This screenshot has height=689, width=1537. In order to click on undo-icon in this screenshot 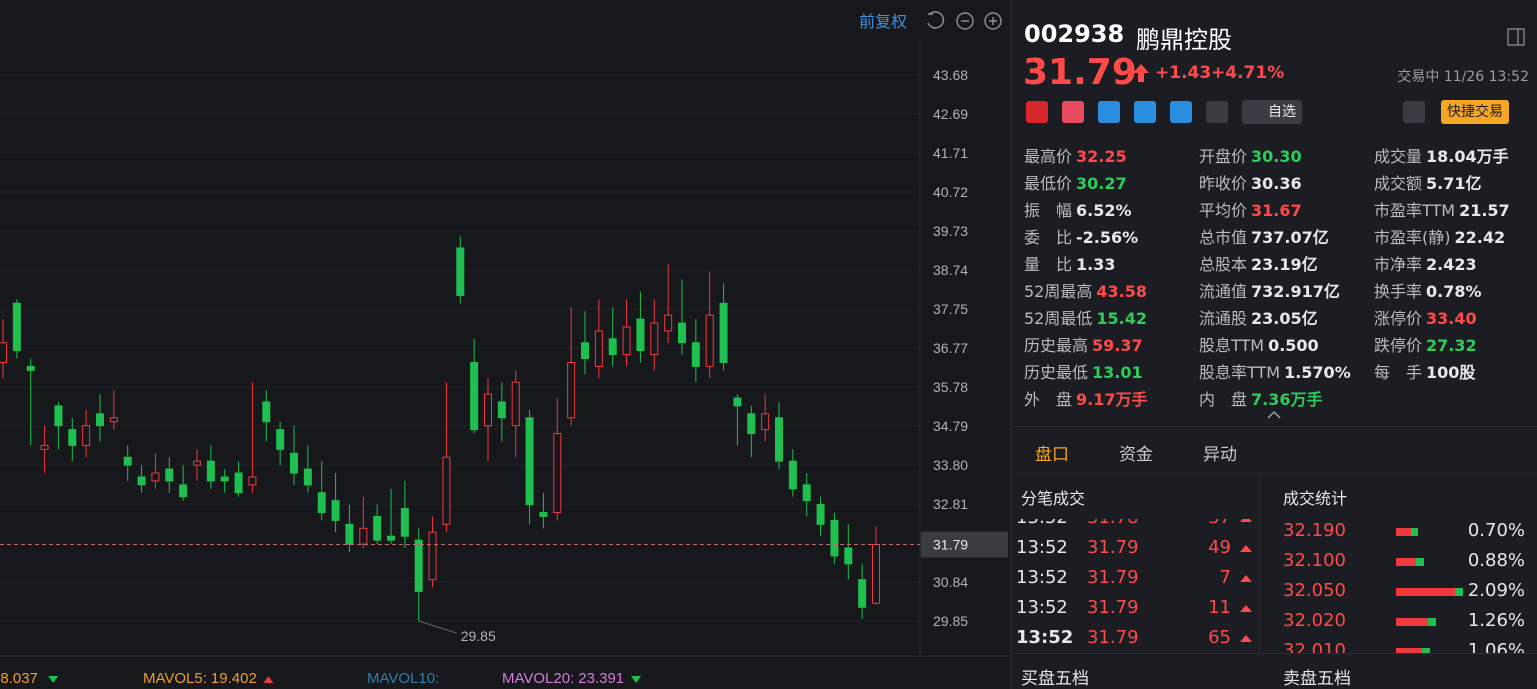, I will do `click(936, 20)`.